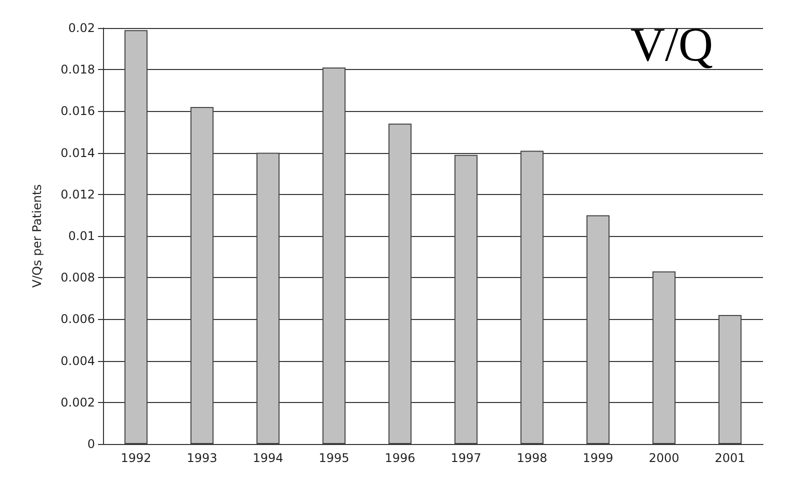 The image size is (798, 484). Describe the element at coordinates (664, 458) in the screenshot. I see `x-tick-label: 2000` at that location.